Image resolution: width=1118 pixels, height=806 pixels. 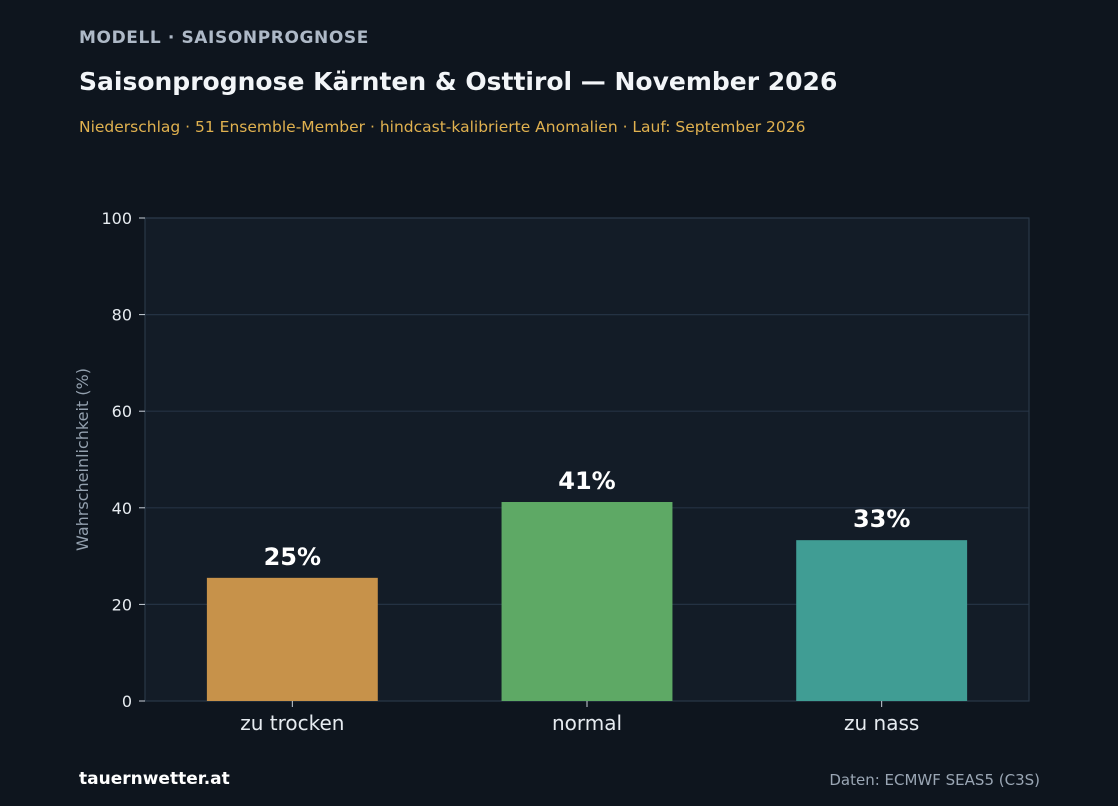 I want to click on y-axis: 0 20 40 60 80 100, so click(x=123, y=460).